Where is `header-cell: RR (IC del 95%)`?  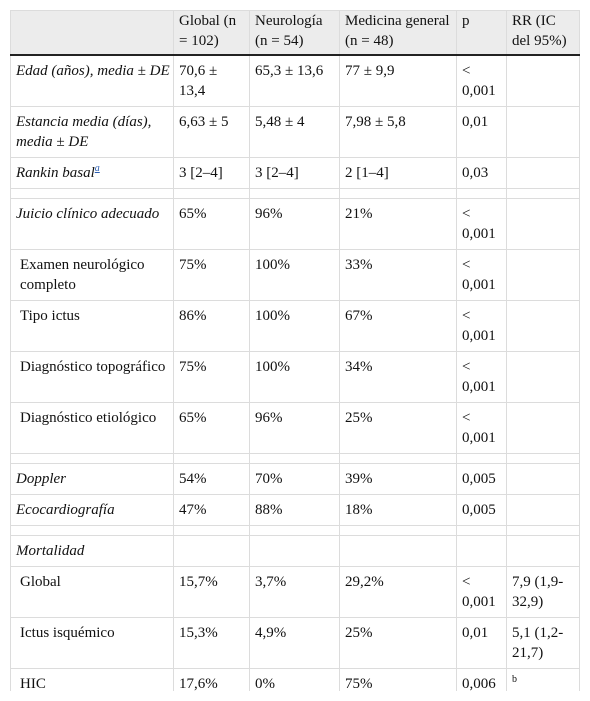 header-cell: RR (IC del 95%) is located at coordinates (543, 33).